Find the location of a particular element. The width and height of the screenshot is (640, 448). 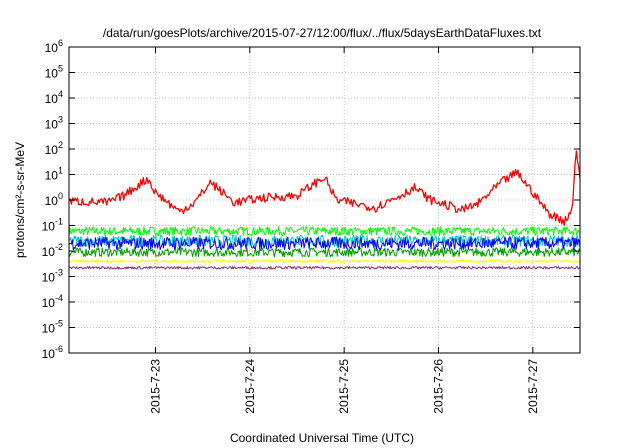

y-tick-exponent: 2 is located at coordinates (60, 145).